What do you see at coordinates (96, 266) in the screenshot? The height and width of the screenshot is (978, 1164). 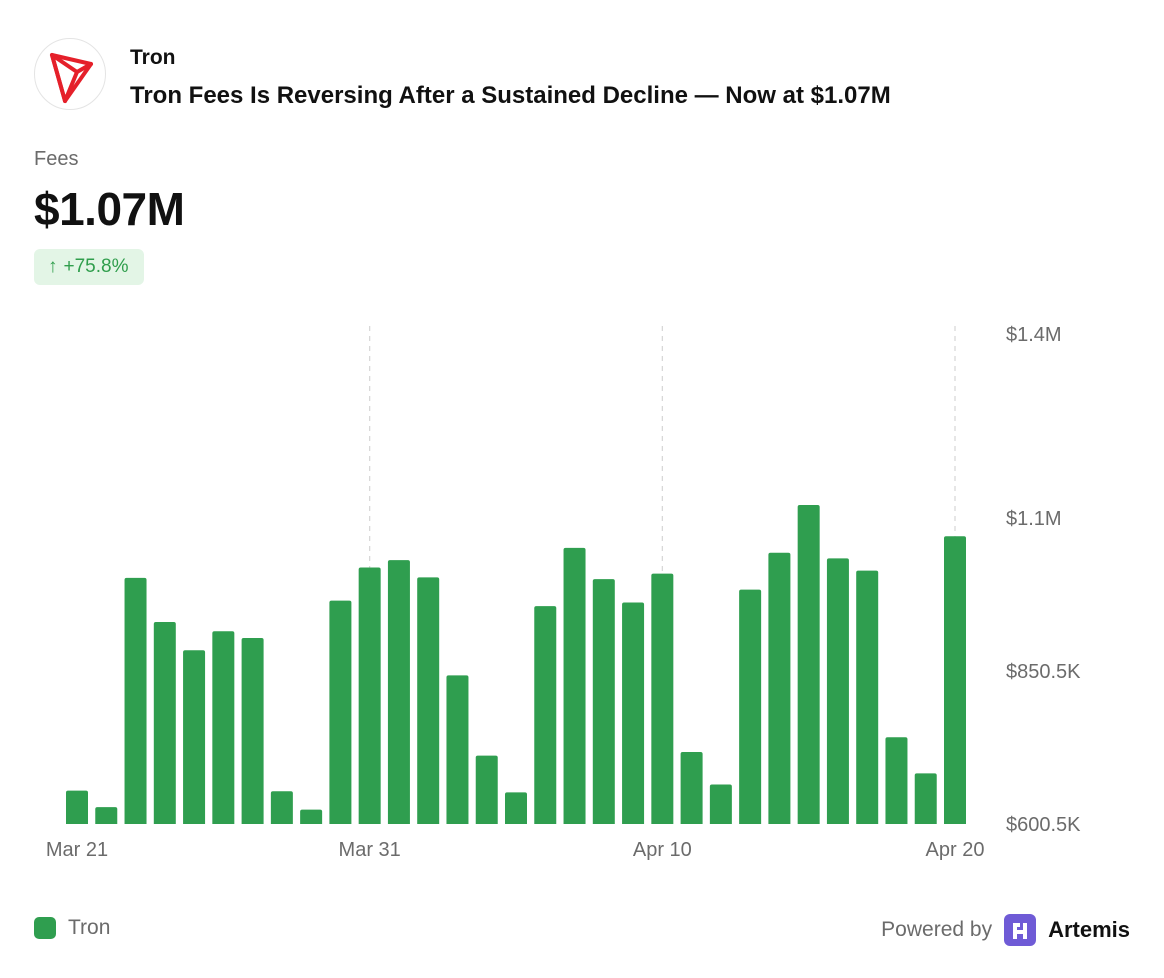 I see `change-value: +75.8%` at bounding box center [96, 266].